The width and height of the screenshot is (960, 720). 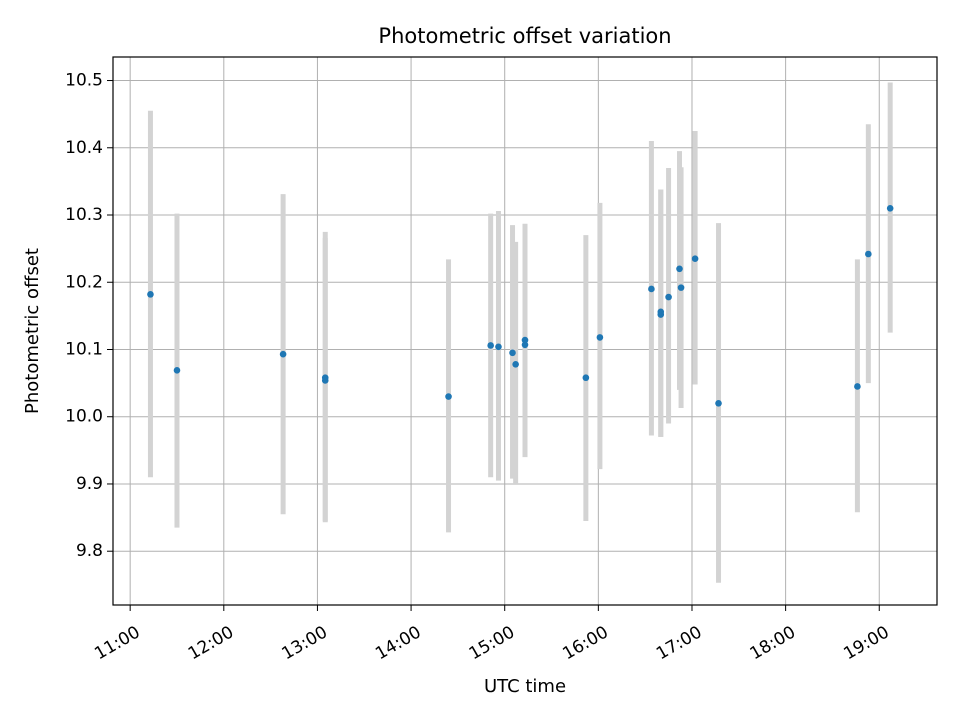 What do you see at coordinates (525, 686) in the screenshot?
I see `x-axis-title: UTC time` at bounding box center [525, 686].